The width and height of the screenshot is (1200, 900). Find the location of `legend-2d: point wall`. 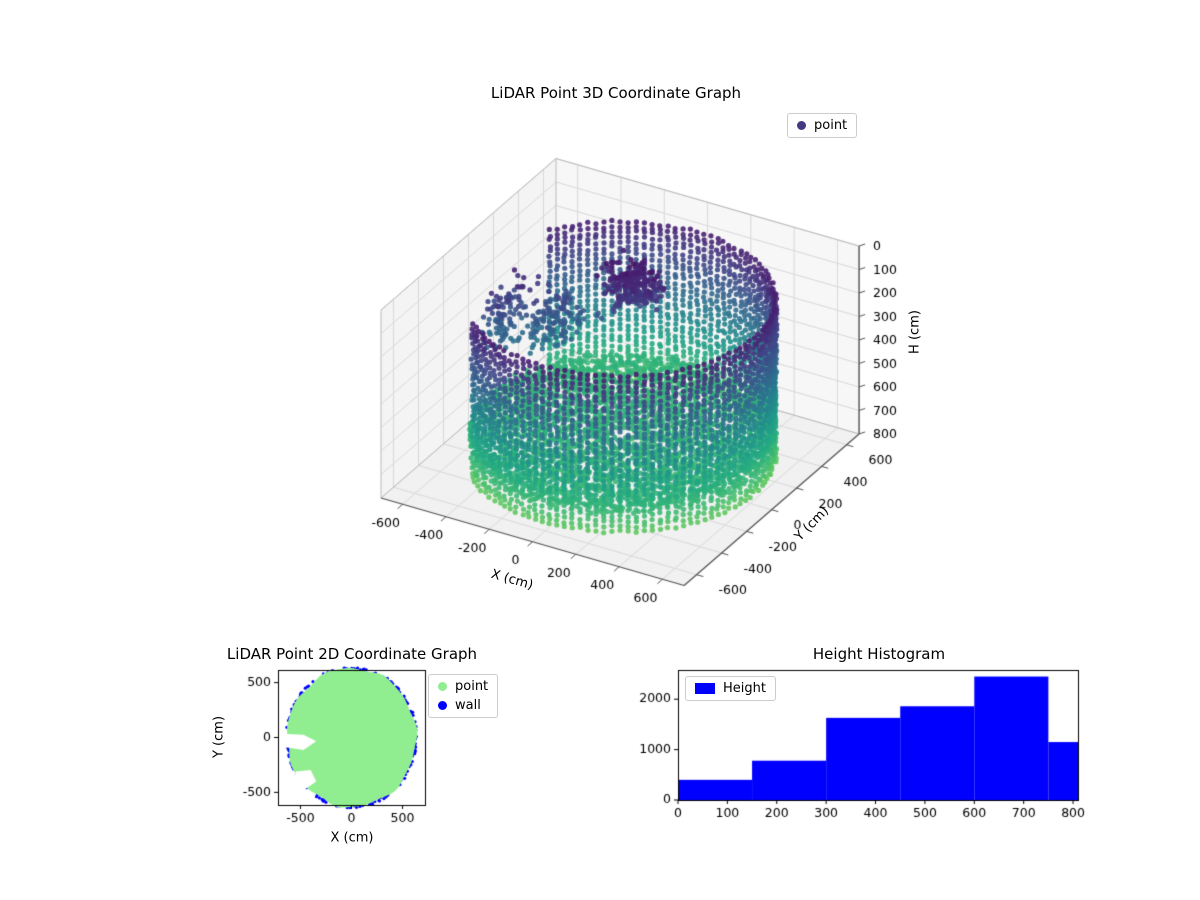

legend-2d: point wall is located at coordinates (463, 696).